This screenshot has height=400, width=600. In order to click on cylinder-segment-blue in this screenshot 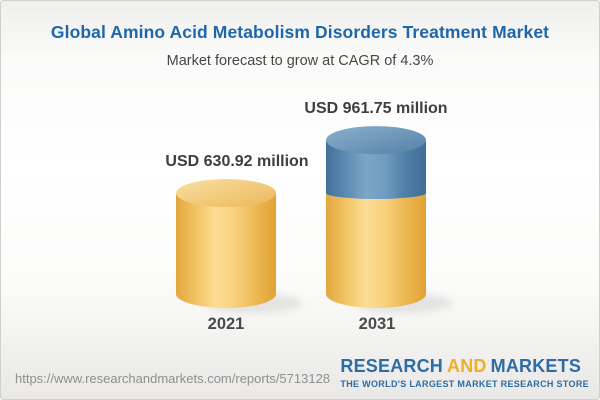, I will do `click(376, 170)`.